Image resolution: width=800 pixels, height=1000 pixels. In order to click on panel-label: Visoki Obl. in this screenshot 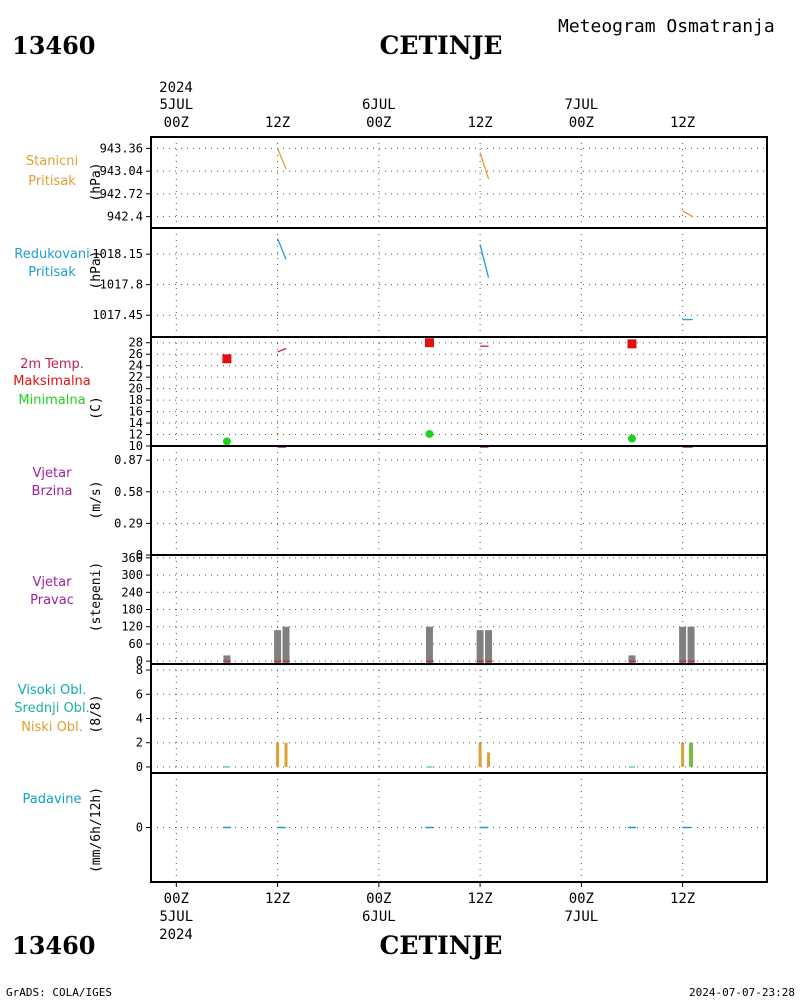, I will do `click(52, 690)`.